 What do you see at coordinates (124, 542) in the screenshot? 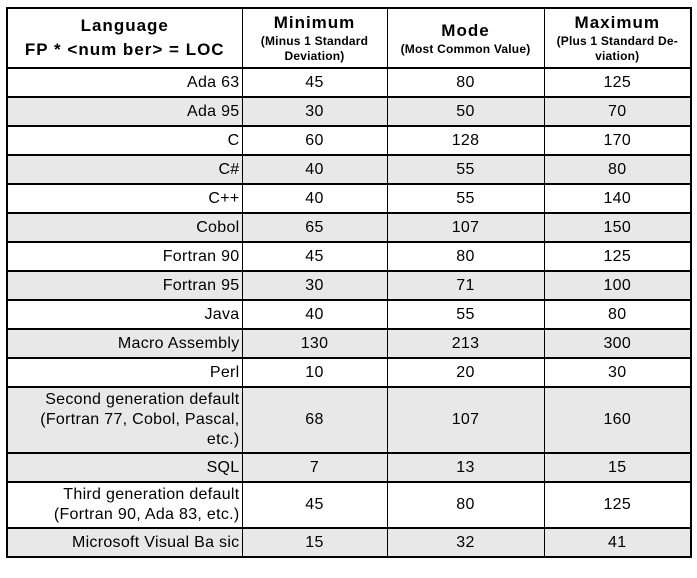
I see `language-cell: Microsoft Visual Ba sic` at bounding box center [124, 542].